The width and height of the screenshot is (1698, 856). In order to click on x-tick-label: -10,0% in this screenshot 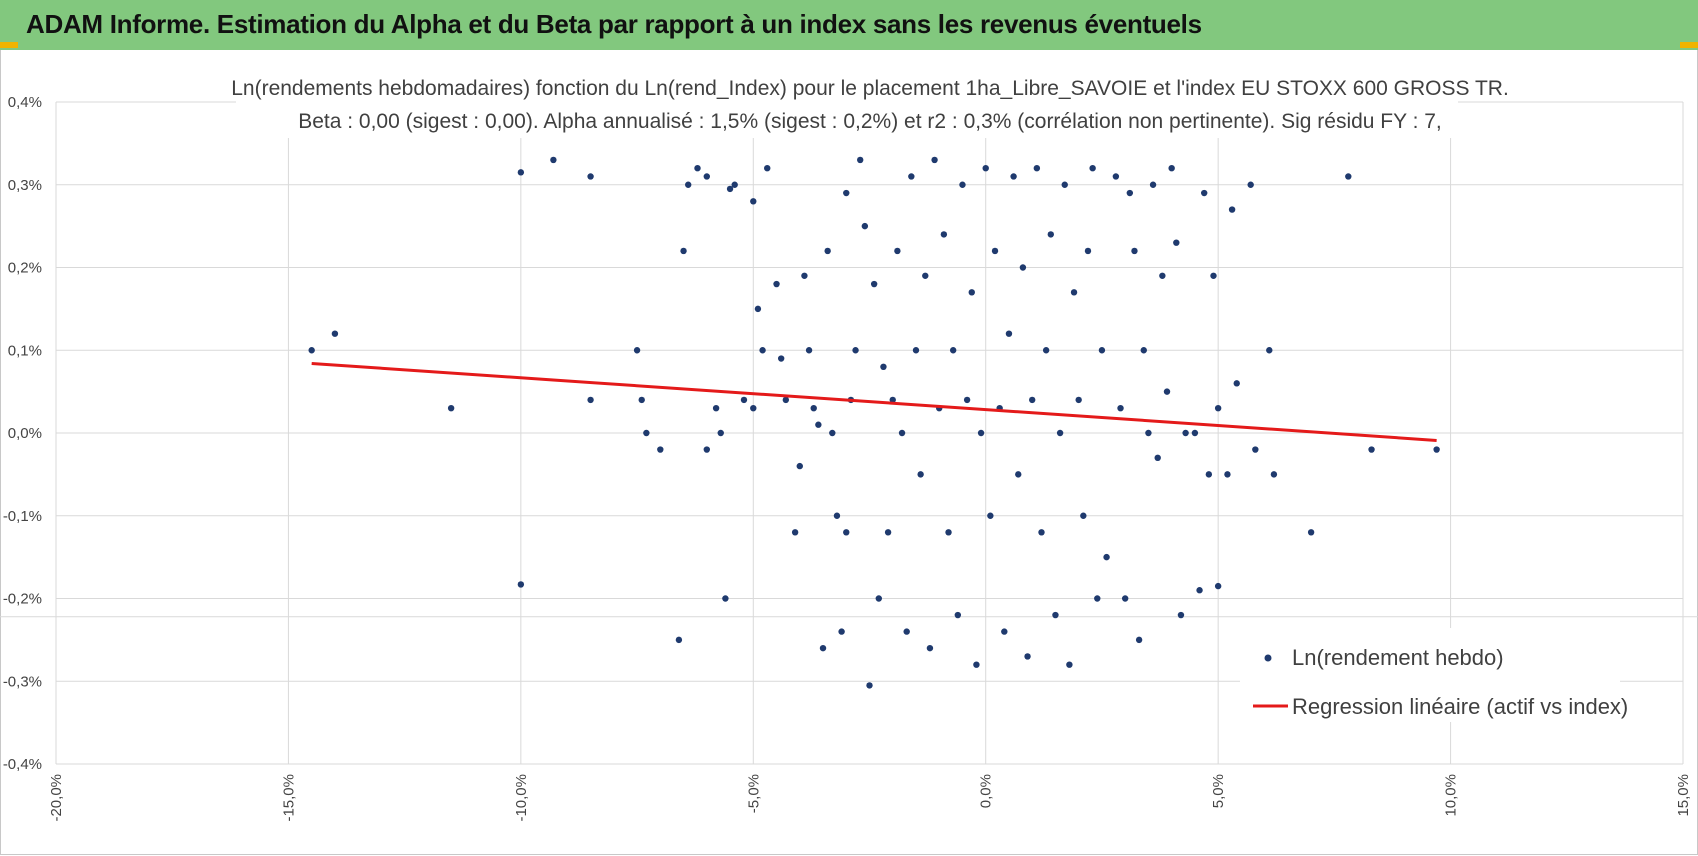, I will do `click(521, 798)`.